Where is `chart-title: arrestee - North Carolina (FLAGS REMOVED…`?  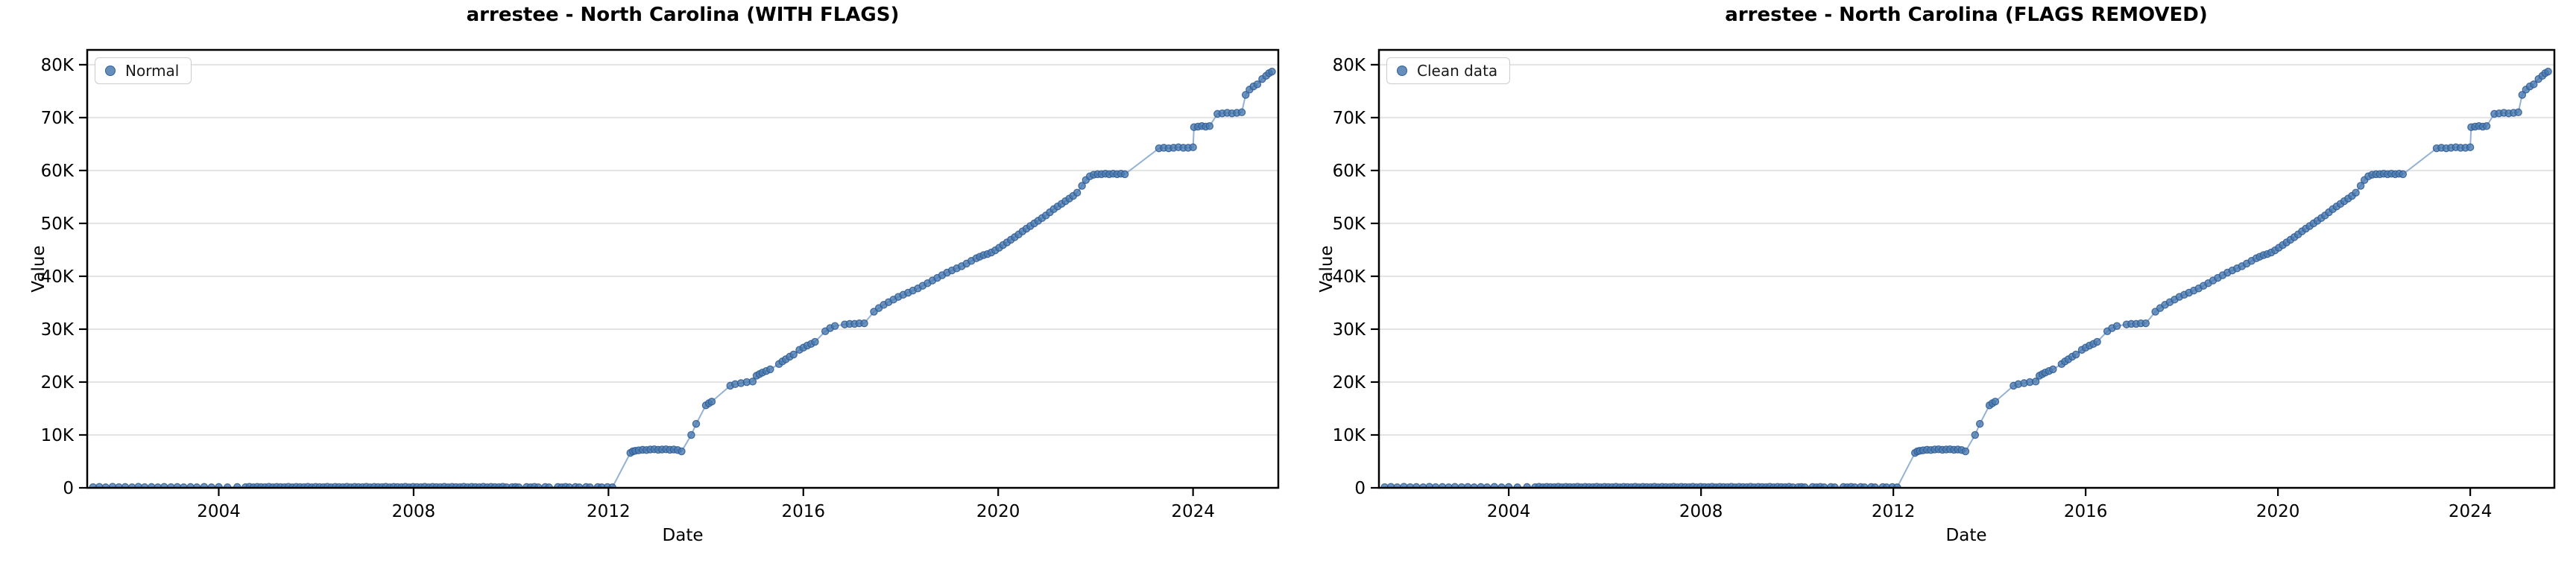
chart-title: arrestee - North Carolina (FLAGS REMOVED… is located at coordinates (1967, 15).